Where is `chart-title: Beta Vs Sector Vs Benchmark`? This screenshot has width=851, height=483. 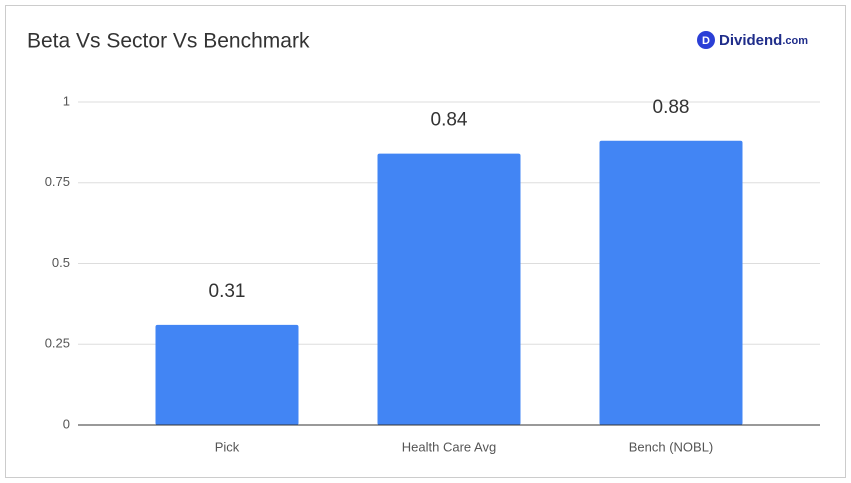
chart-title: Beta Vs Sector Vs Benchmark is located at coordinates (168, 41).